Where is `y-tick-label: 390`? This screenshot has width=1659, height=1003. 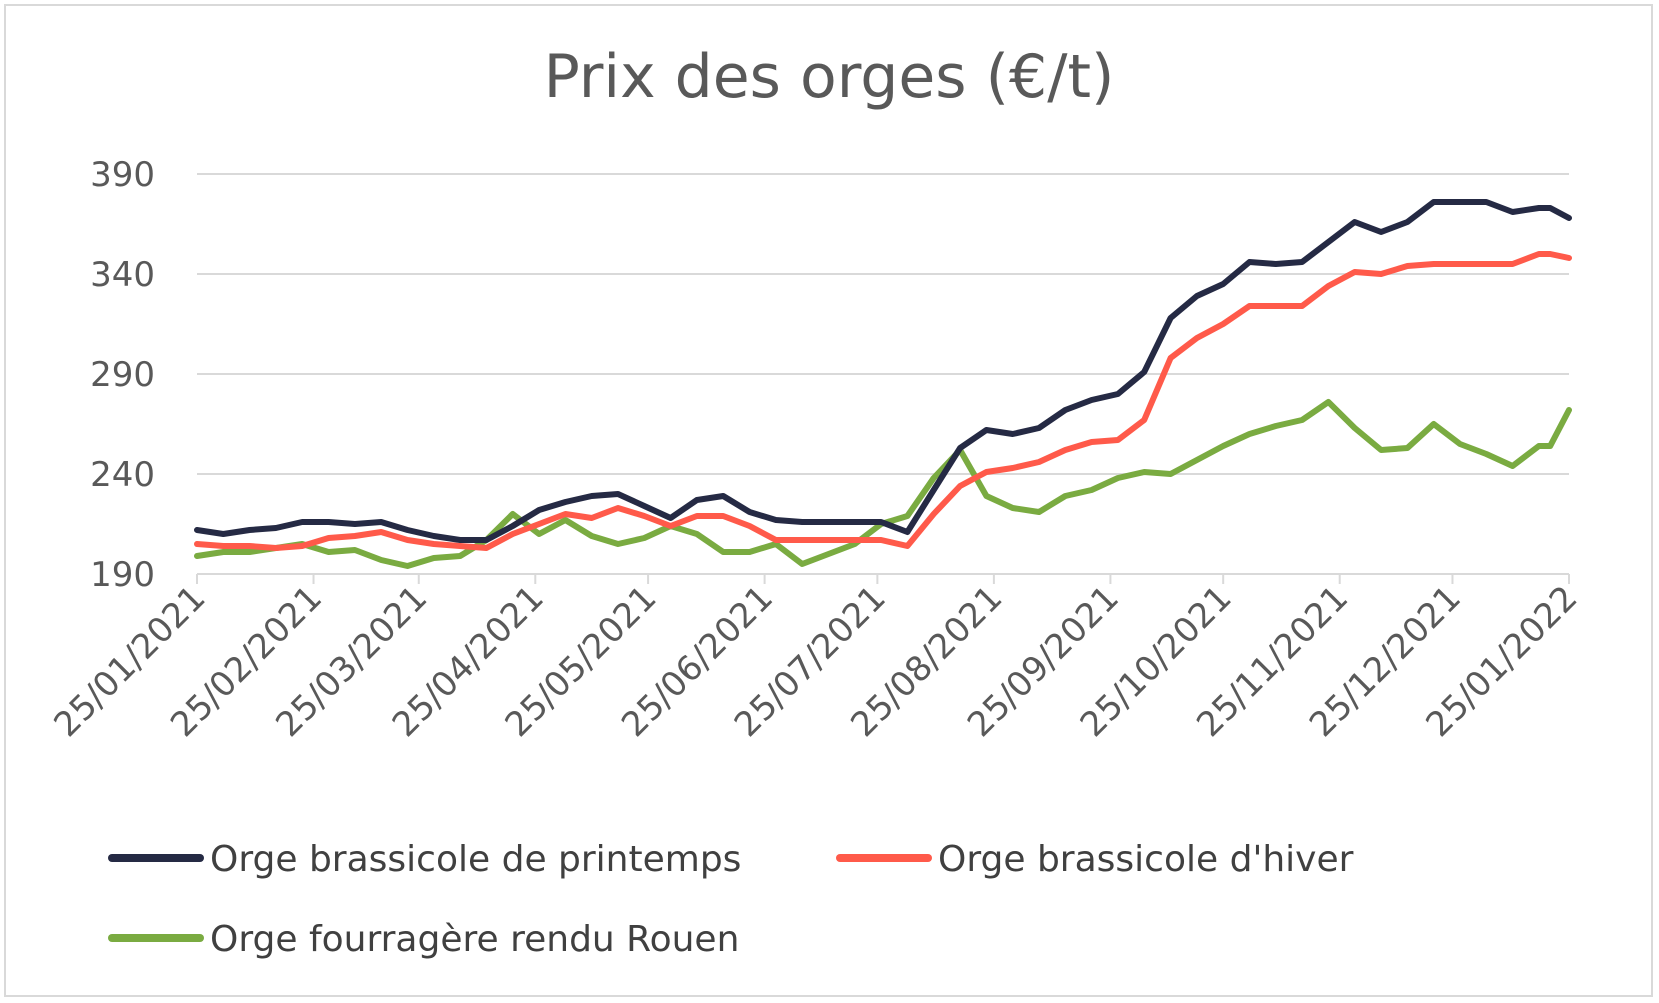 y-tick-label: 390 is located at coordinates (122, 175).